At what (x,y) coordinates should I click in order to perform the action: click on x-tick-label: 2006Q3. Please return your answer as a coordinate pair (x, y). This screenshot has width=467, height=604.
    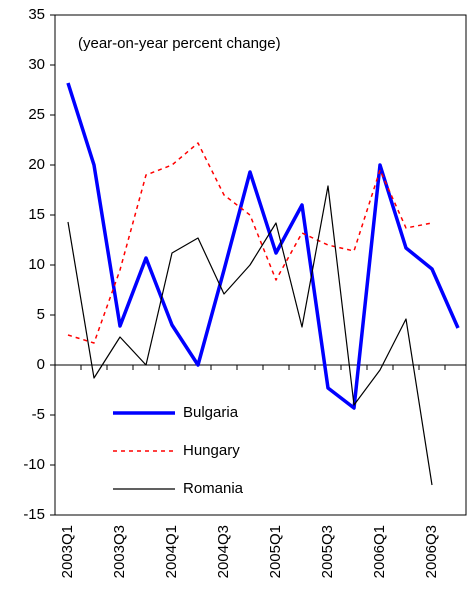
    Looking at the image, I should click on (431, 551).